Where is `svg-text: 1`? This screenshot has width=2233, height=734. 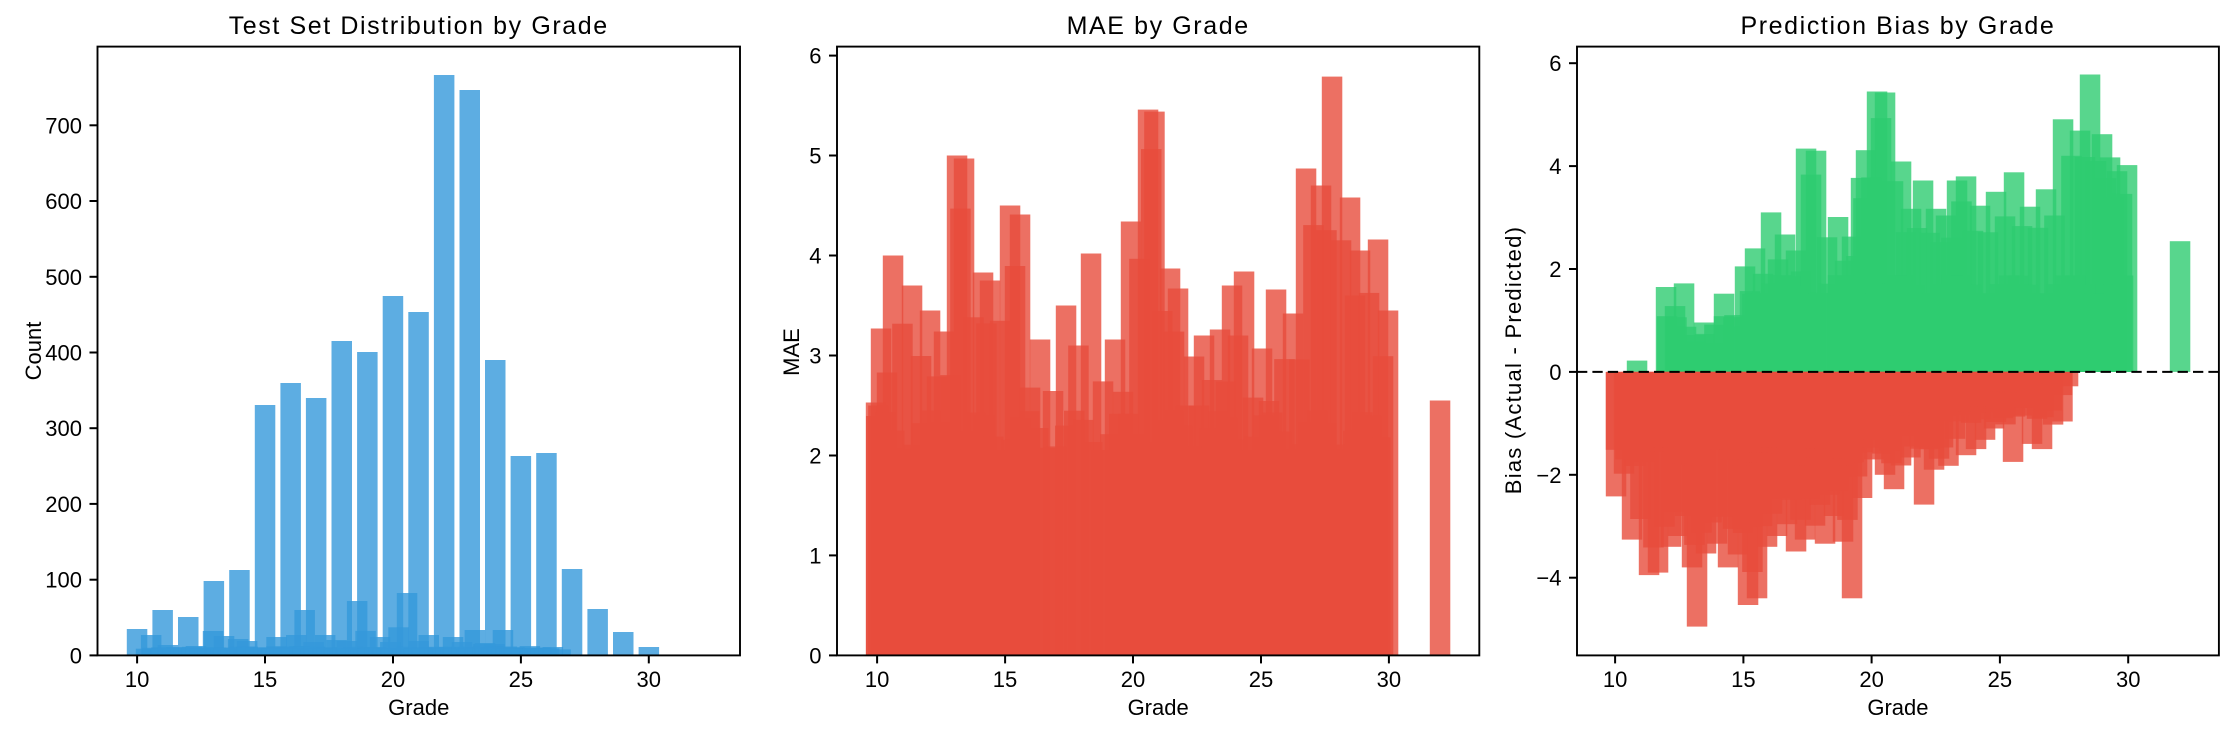 svg-text: 1 is located at coordinates (815, 555).